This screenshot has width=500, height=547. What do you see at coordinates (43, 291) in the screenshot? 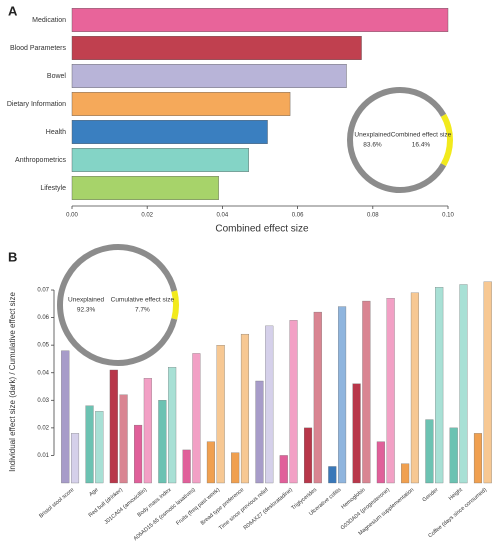
I see `y-tick-label: 0.07` at bounding box center [43, 291].